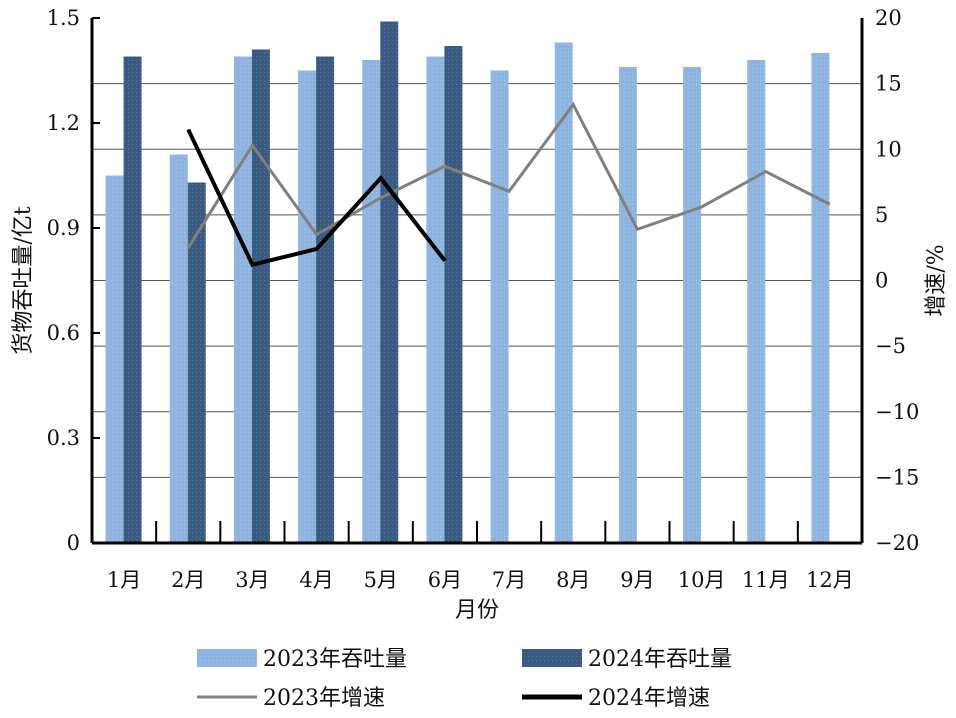  I want to click on y2-tick-label: 10, so click(888, 149).